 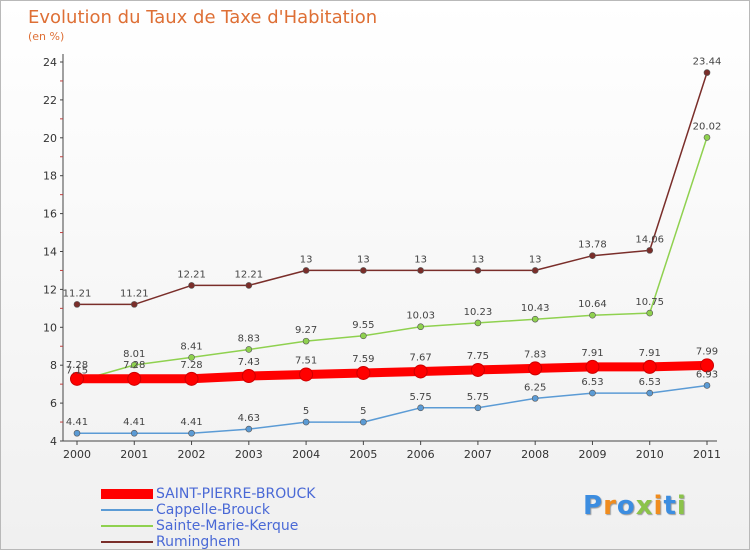 What do you see at coordinates (535, 308) in the screenshot?
I see `data-label: 10.43` at bounding box center [535, 308].